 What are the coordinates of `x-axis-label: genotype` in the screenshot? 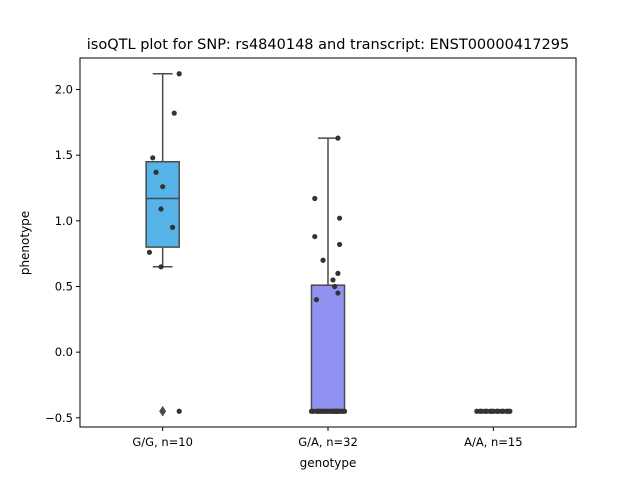 It's located at (328, 463).